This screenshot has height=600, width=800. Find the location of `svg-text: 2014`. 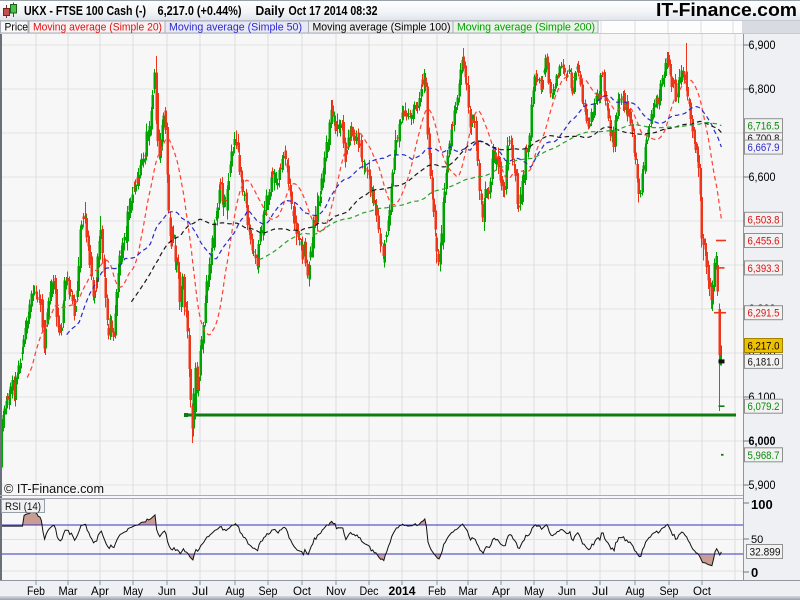

svg-text: 2014 is located at coordinates (402, 591).